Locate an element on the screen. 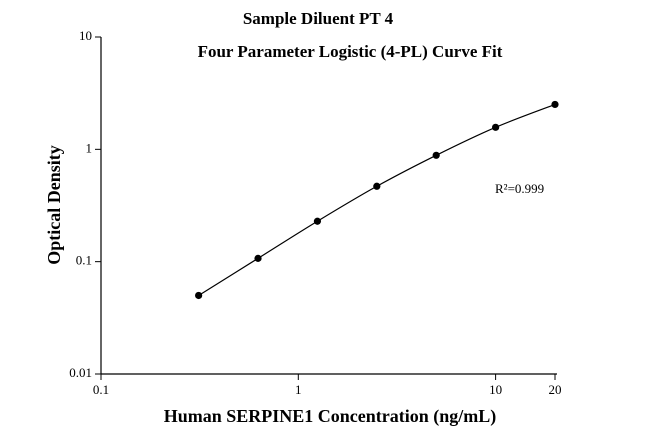 The image size is (650, 444). x-tick-label: 1 is located at coordinates (298, 389).